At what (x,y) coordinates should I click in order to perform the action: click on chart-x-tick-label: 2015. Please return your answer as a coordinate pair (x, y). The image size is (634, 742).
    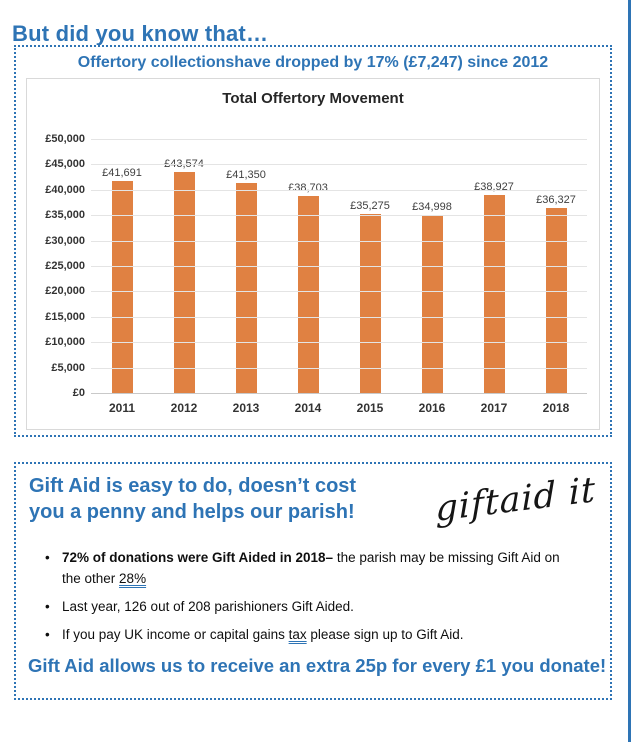
    Looking at the image, I should click on (370, 408).